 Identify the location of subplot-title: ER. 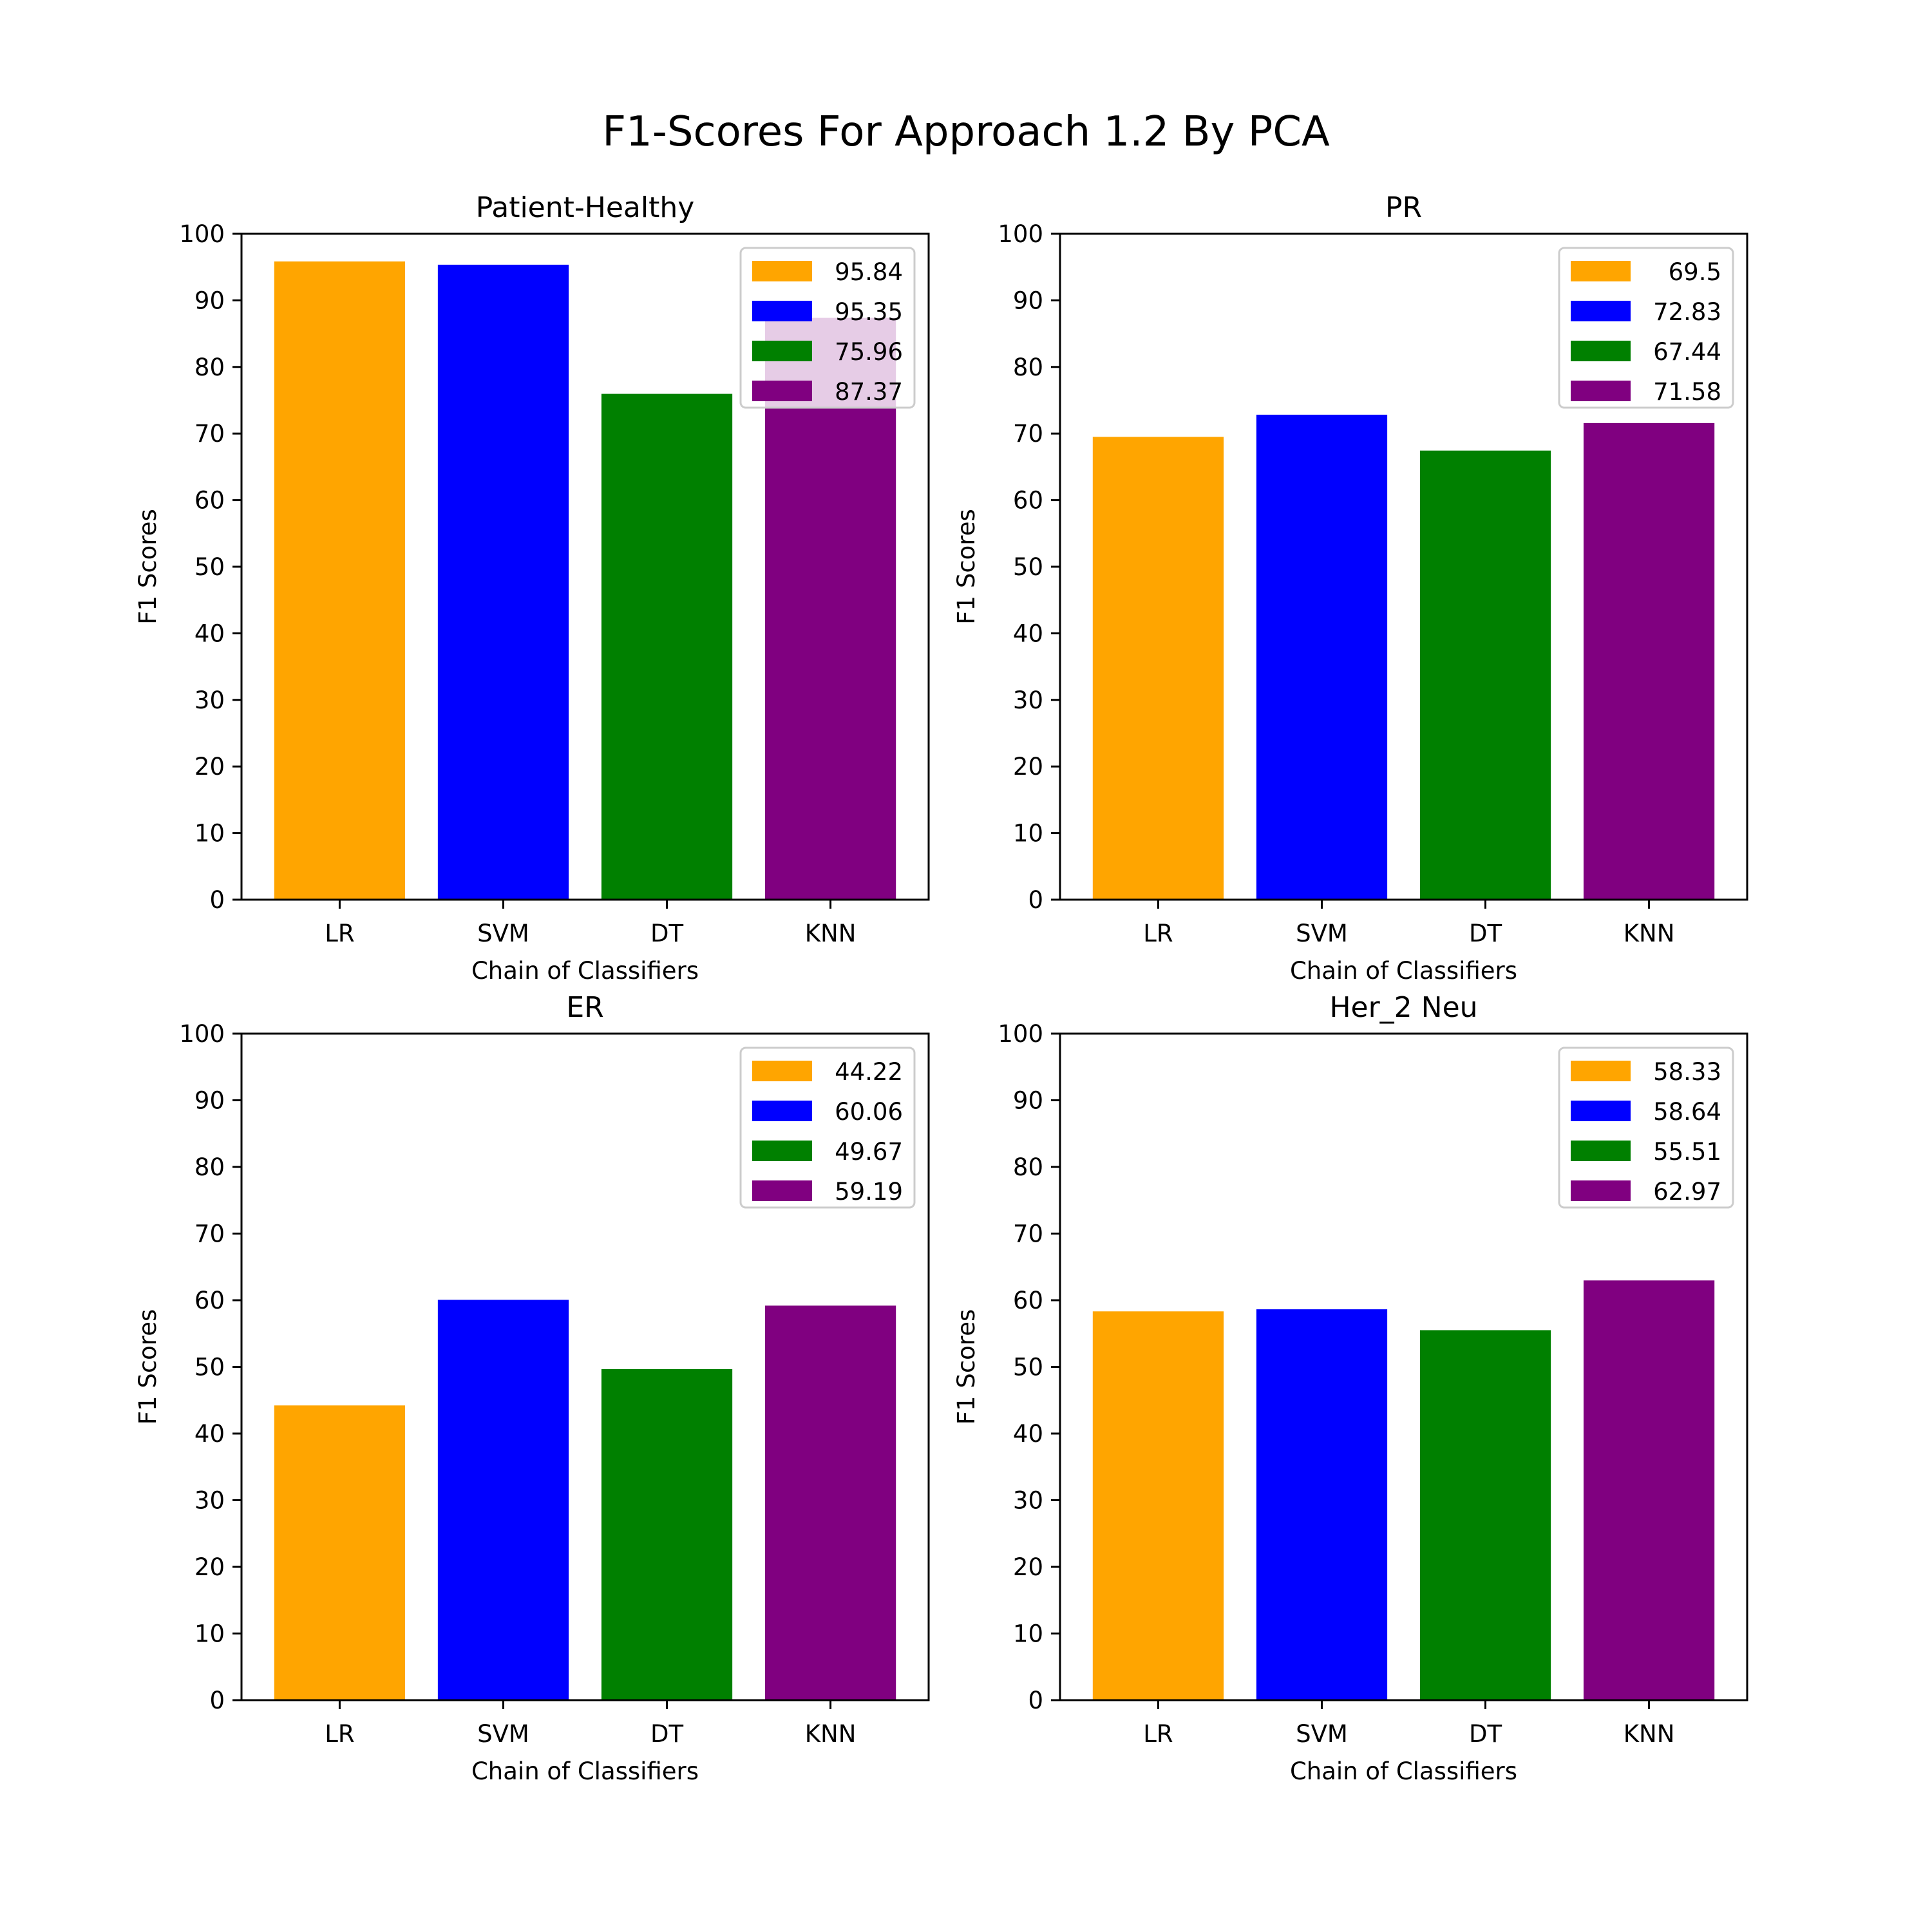
(585, 1008).